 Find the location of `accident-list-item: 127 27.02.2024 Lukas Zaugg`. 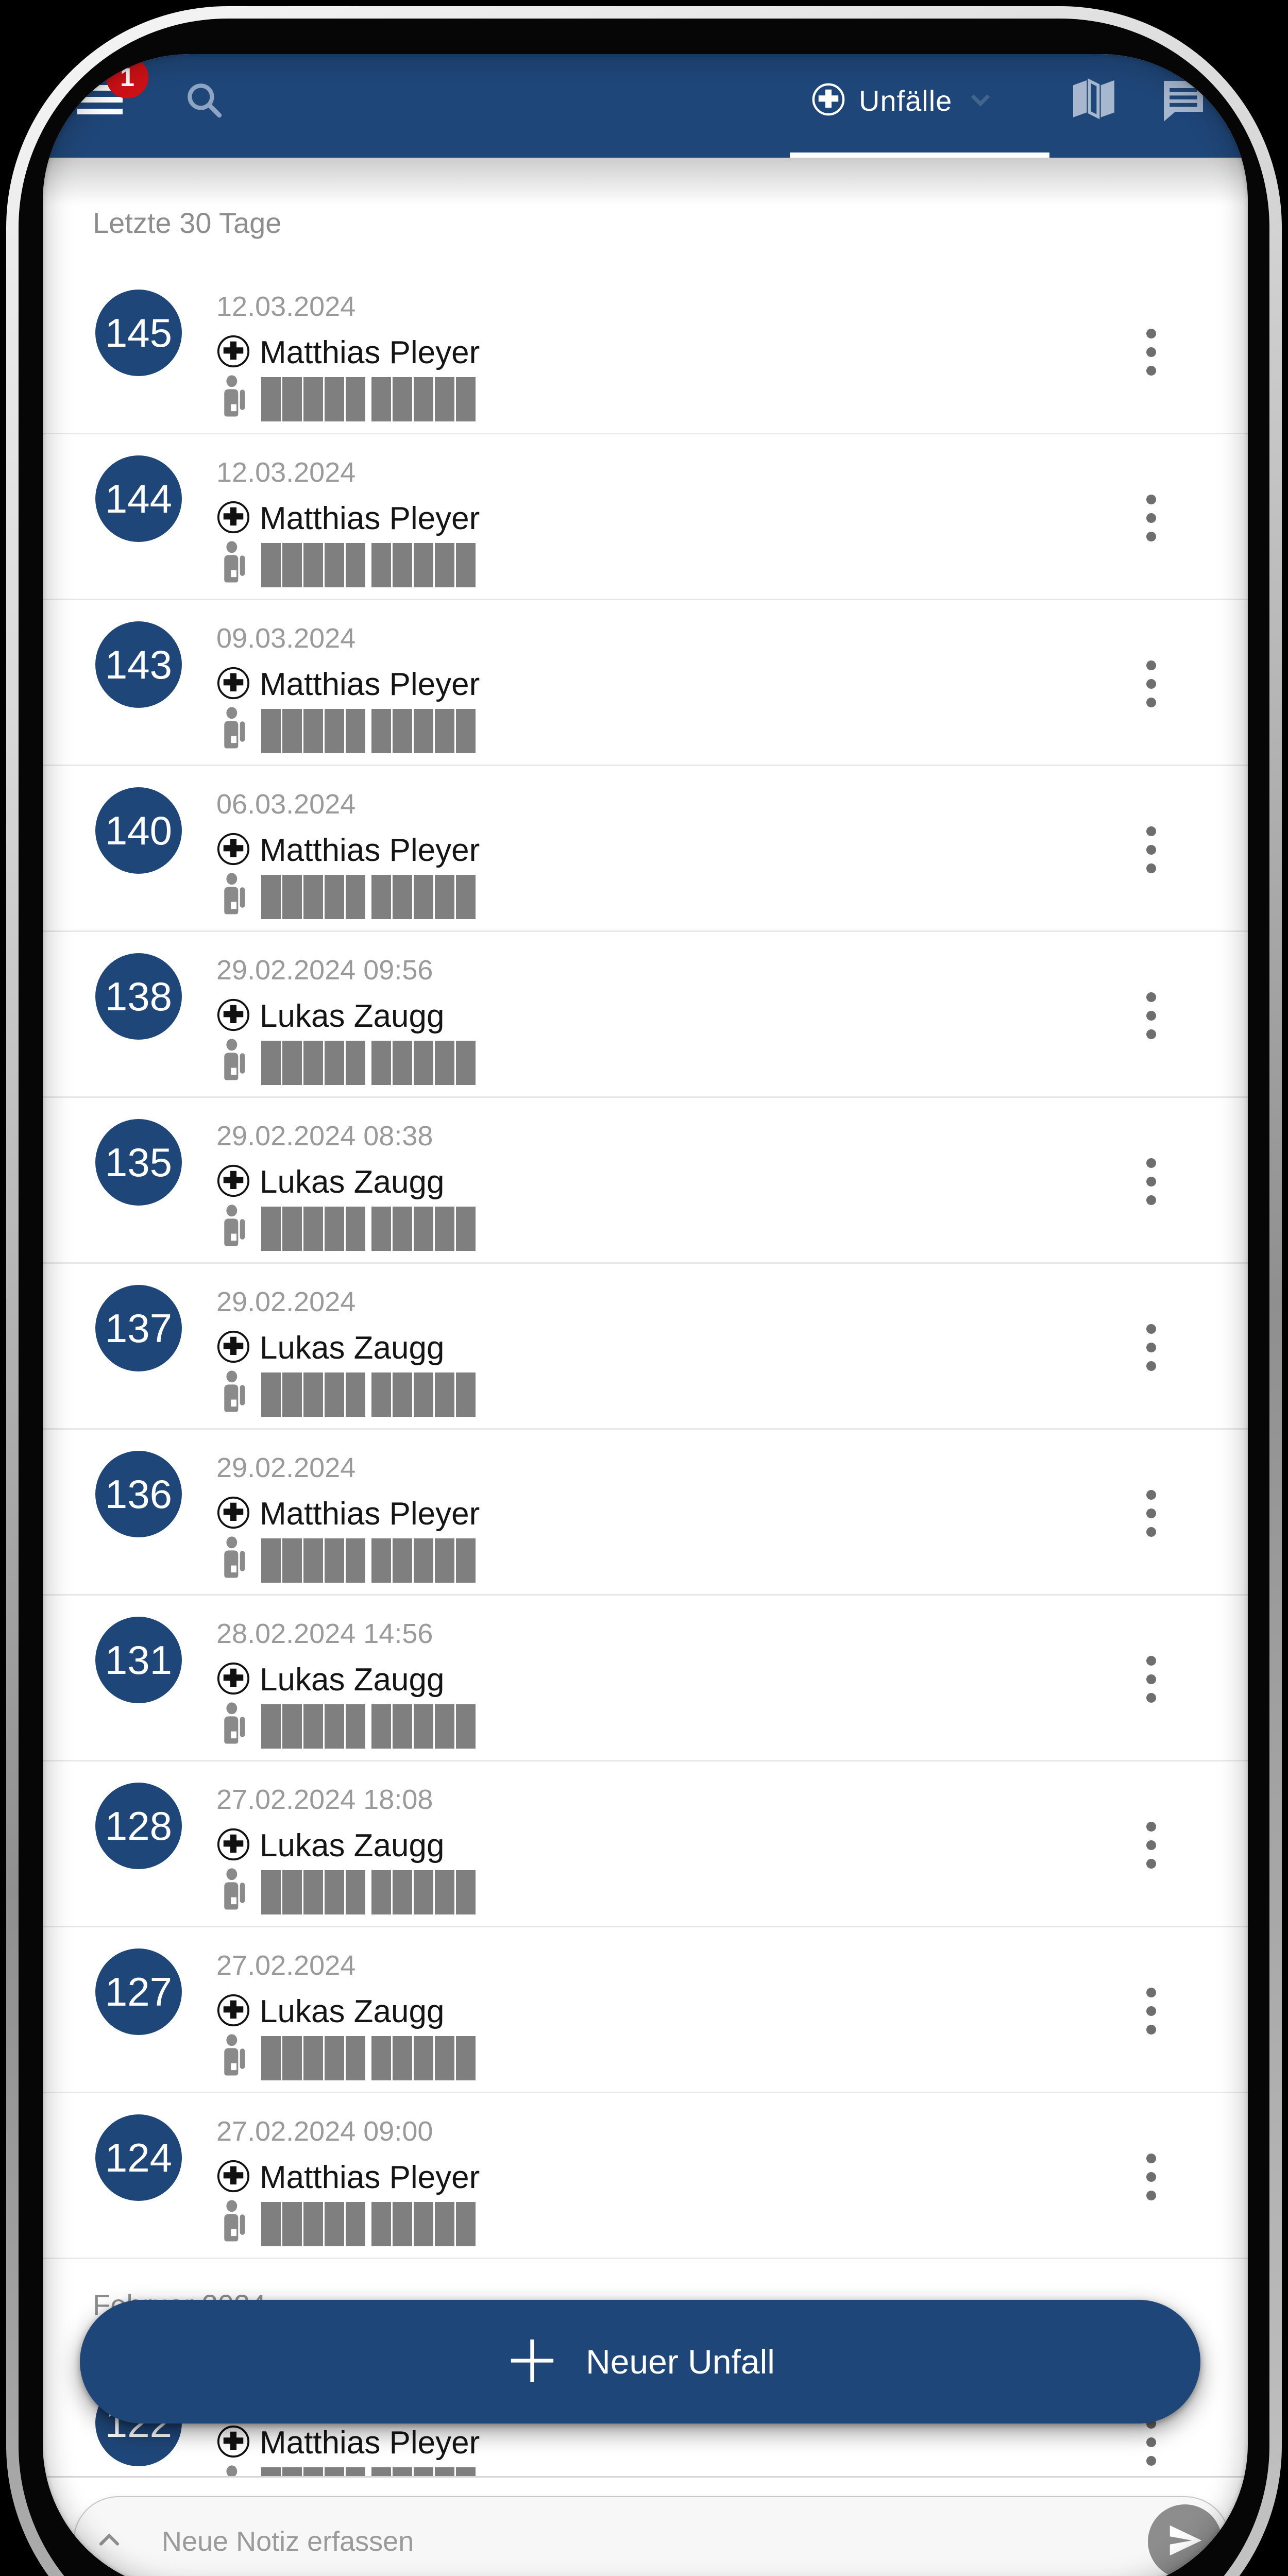

accident-list-item: 127 27.02.2024 Lukas Zaugg is located at coordinates (645, 2010).